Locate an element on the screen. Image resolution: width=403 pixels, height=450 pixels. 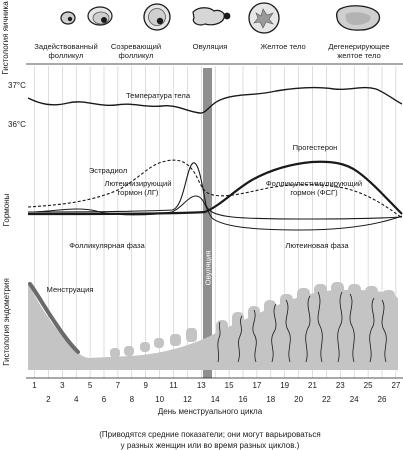
stage-label-4-line1: Желтое тело is located at coordinates (282, 46).